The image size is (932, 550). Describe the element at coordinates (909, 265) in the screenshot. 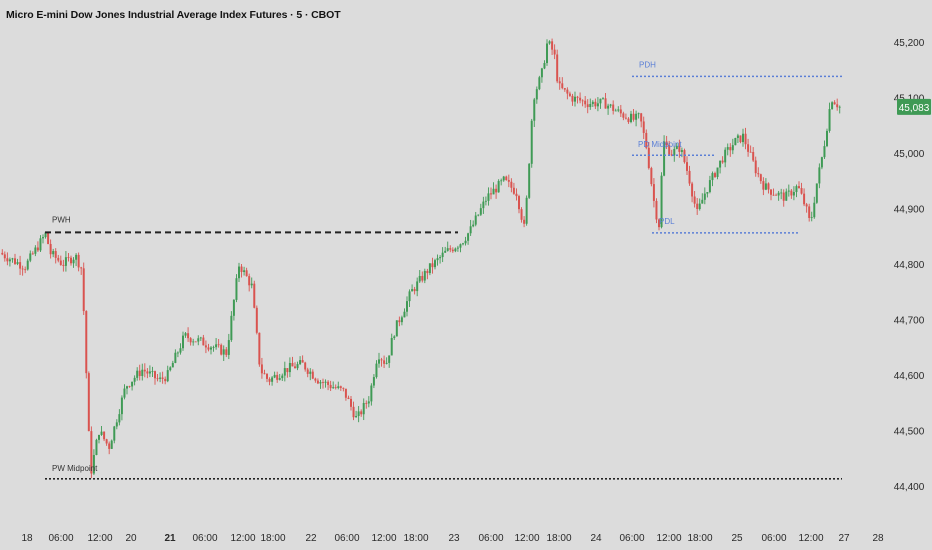

I see `y-tick-label: 44,800` at that location.